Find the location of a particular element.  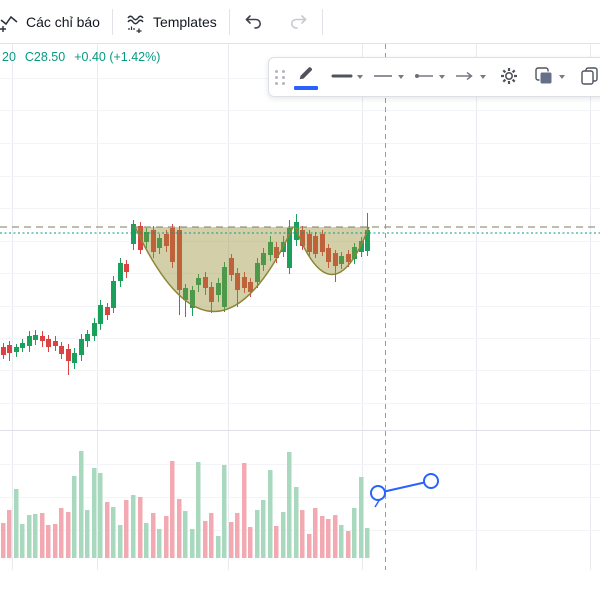

redo-button is located at coordinates (299, 22).